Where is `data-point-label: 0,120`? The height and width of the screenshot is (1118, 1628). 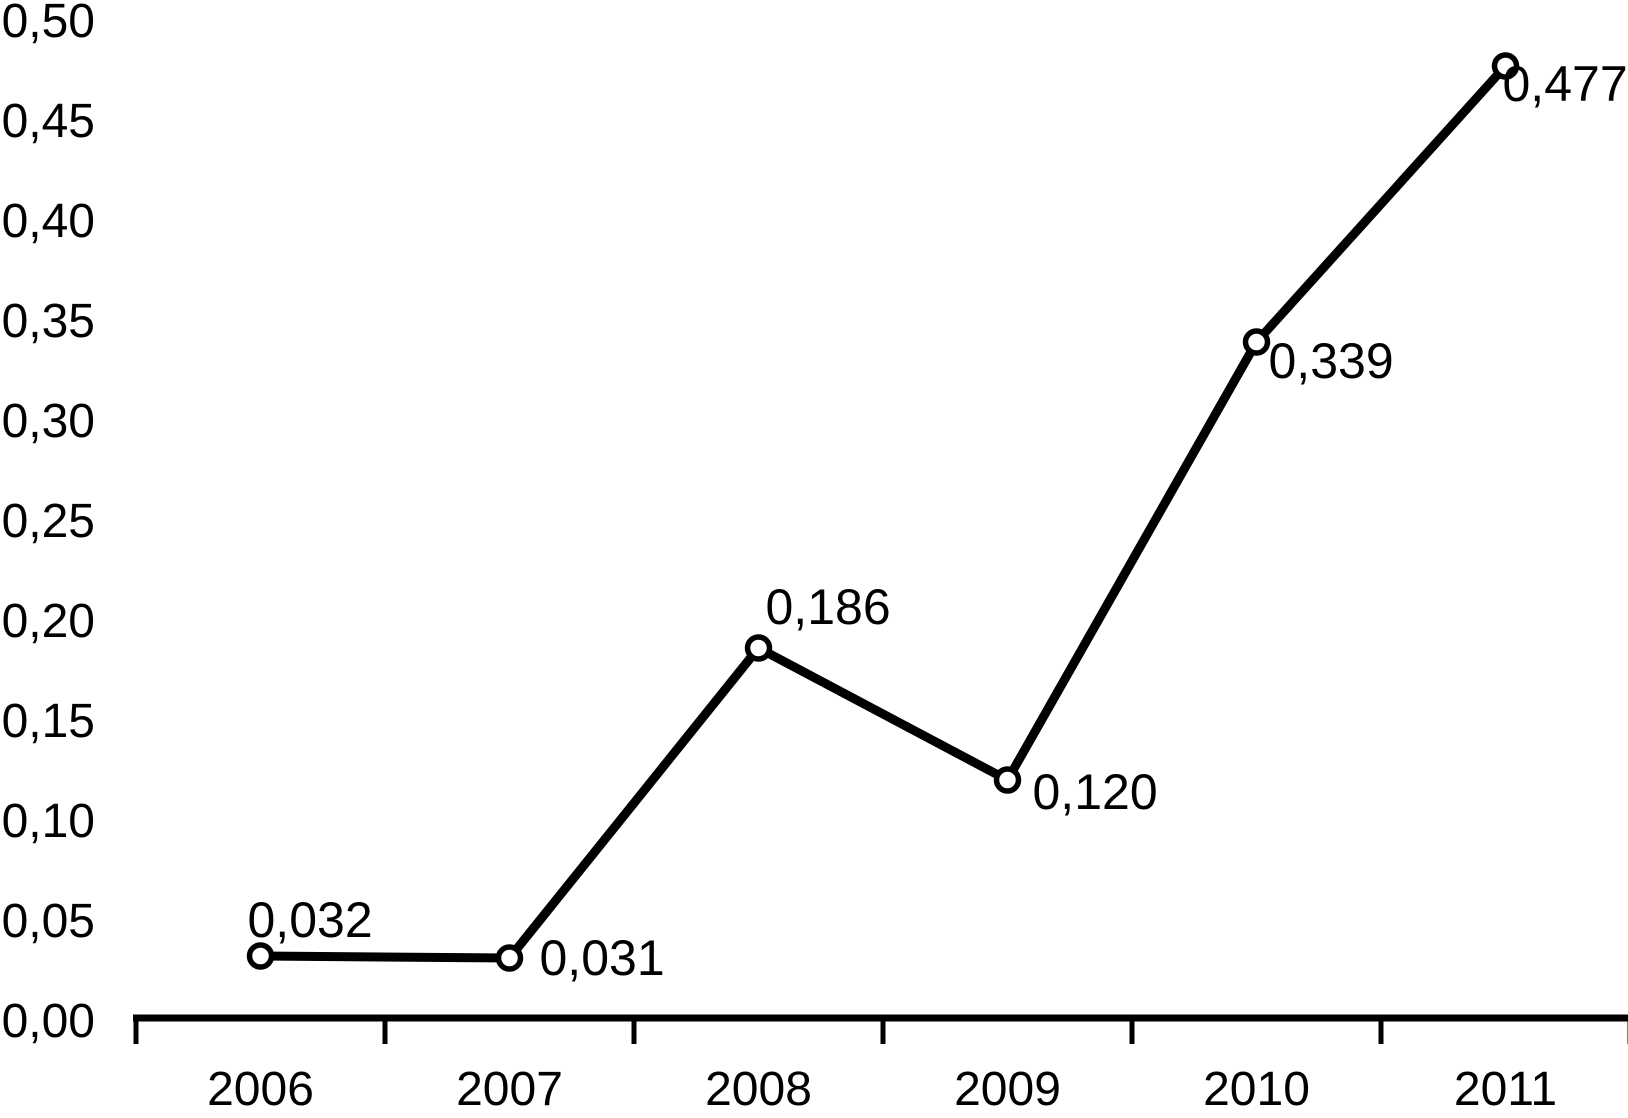 data-point-label: 0,120 is located at coordinates (1095, 792).